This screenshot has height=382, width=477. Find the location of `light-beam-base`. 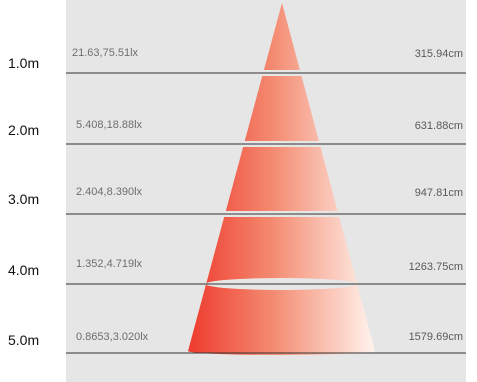

light-beam-base is located at coordinates (281, 351).